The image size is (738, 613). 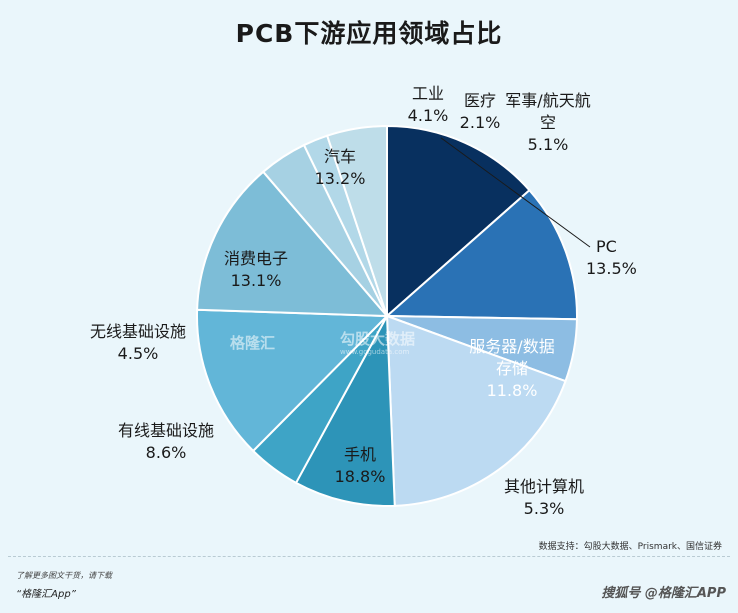 I want to click on footer-brand: 搜狐号 @格隆汇APP, so click(x=663, y=591).